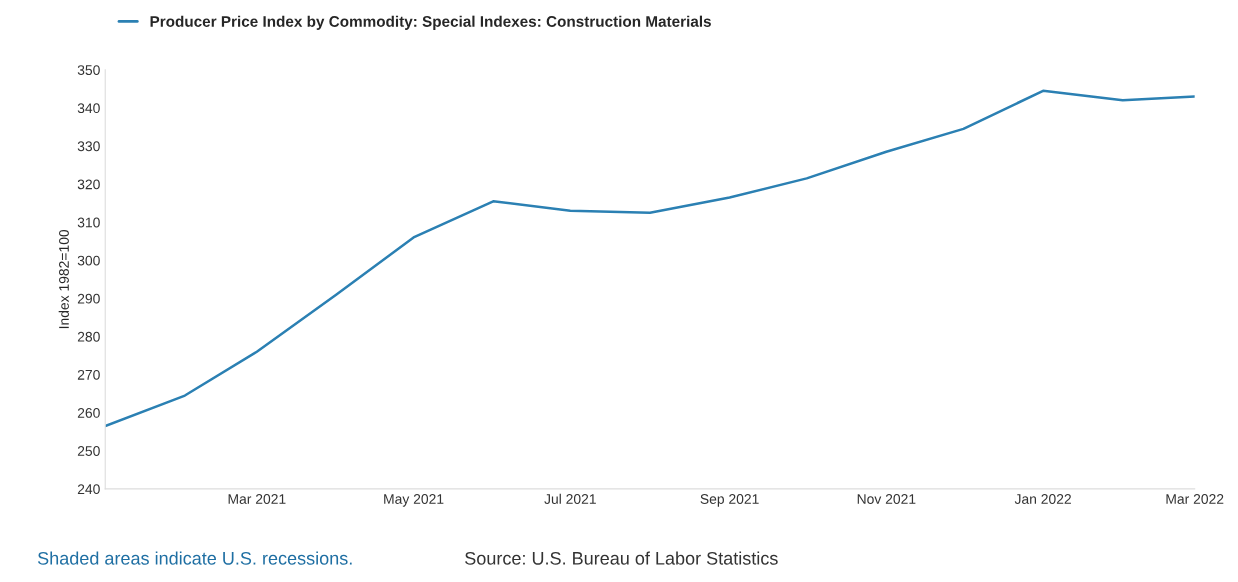 The height and width of the screenshot is (582, 1238). I want to click on y-tick-label: 340, so click(88, 108).